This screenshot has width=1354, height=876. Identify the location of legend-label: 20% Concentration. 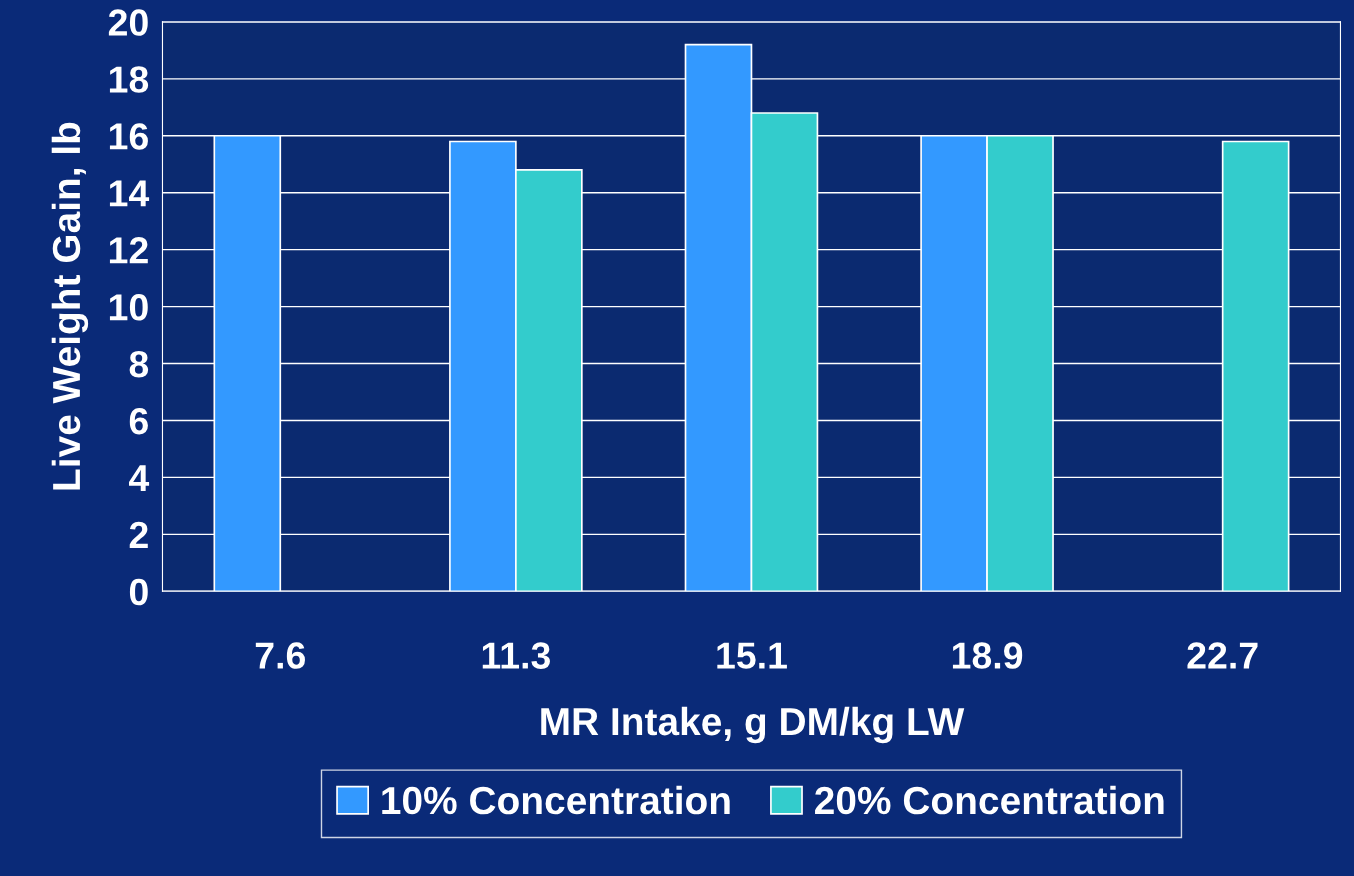
(989, 800).